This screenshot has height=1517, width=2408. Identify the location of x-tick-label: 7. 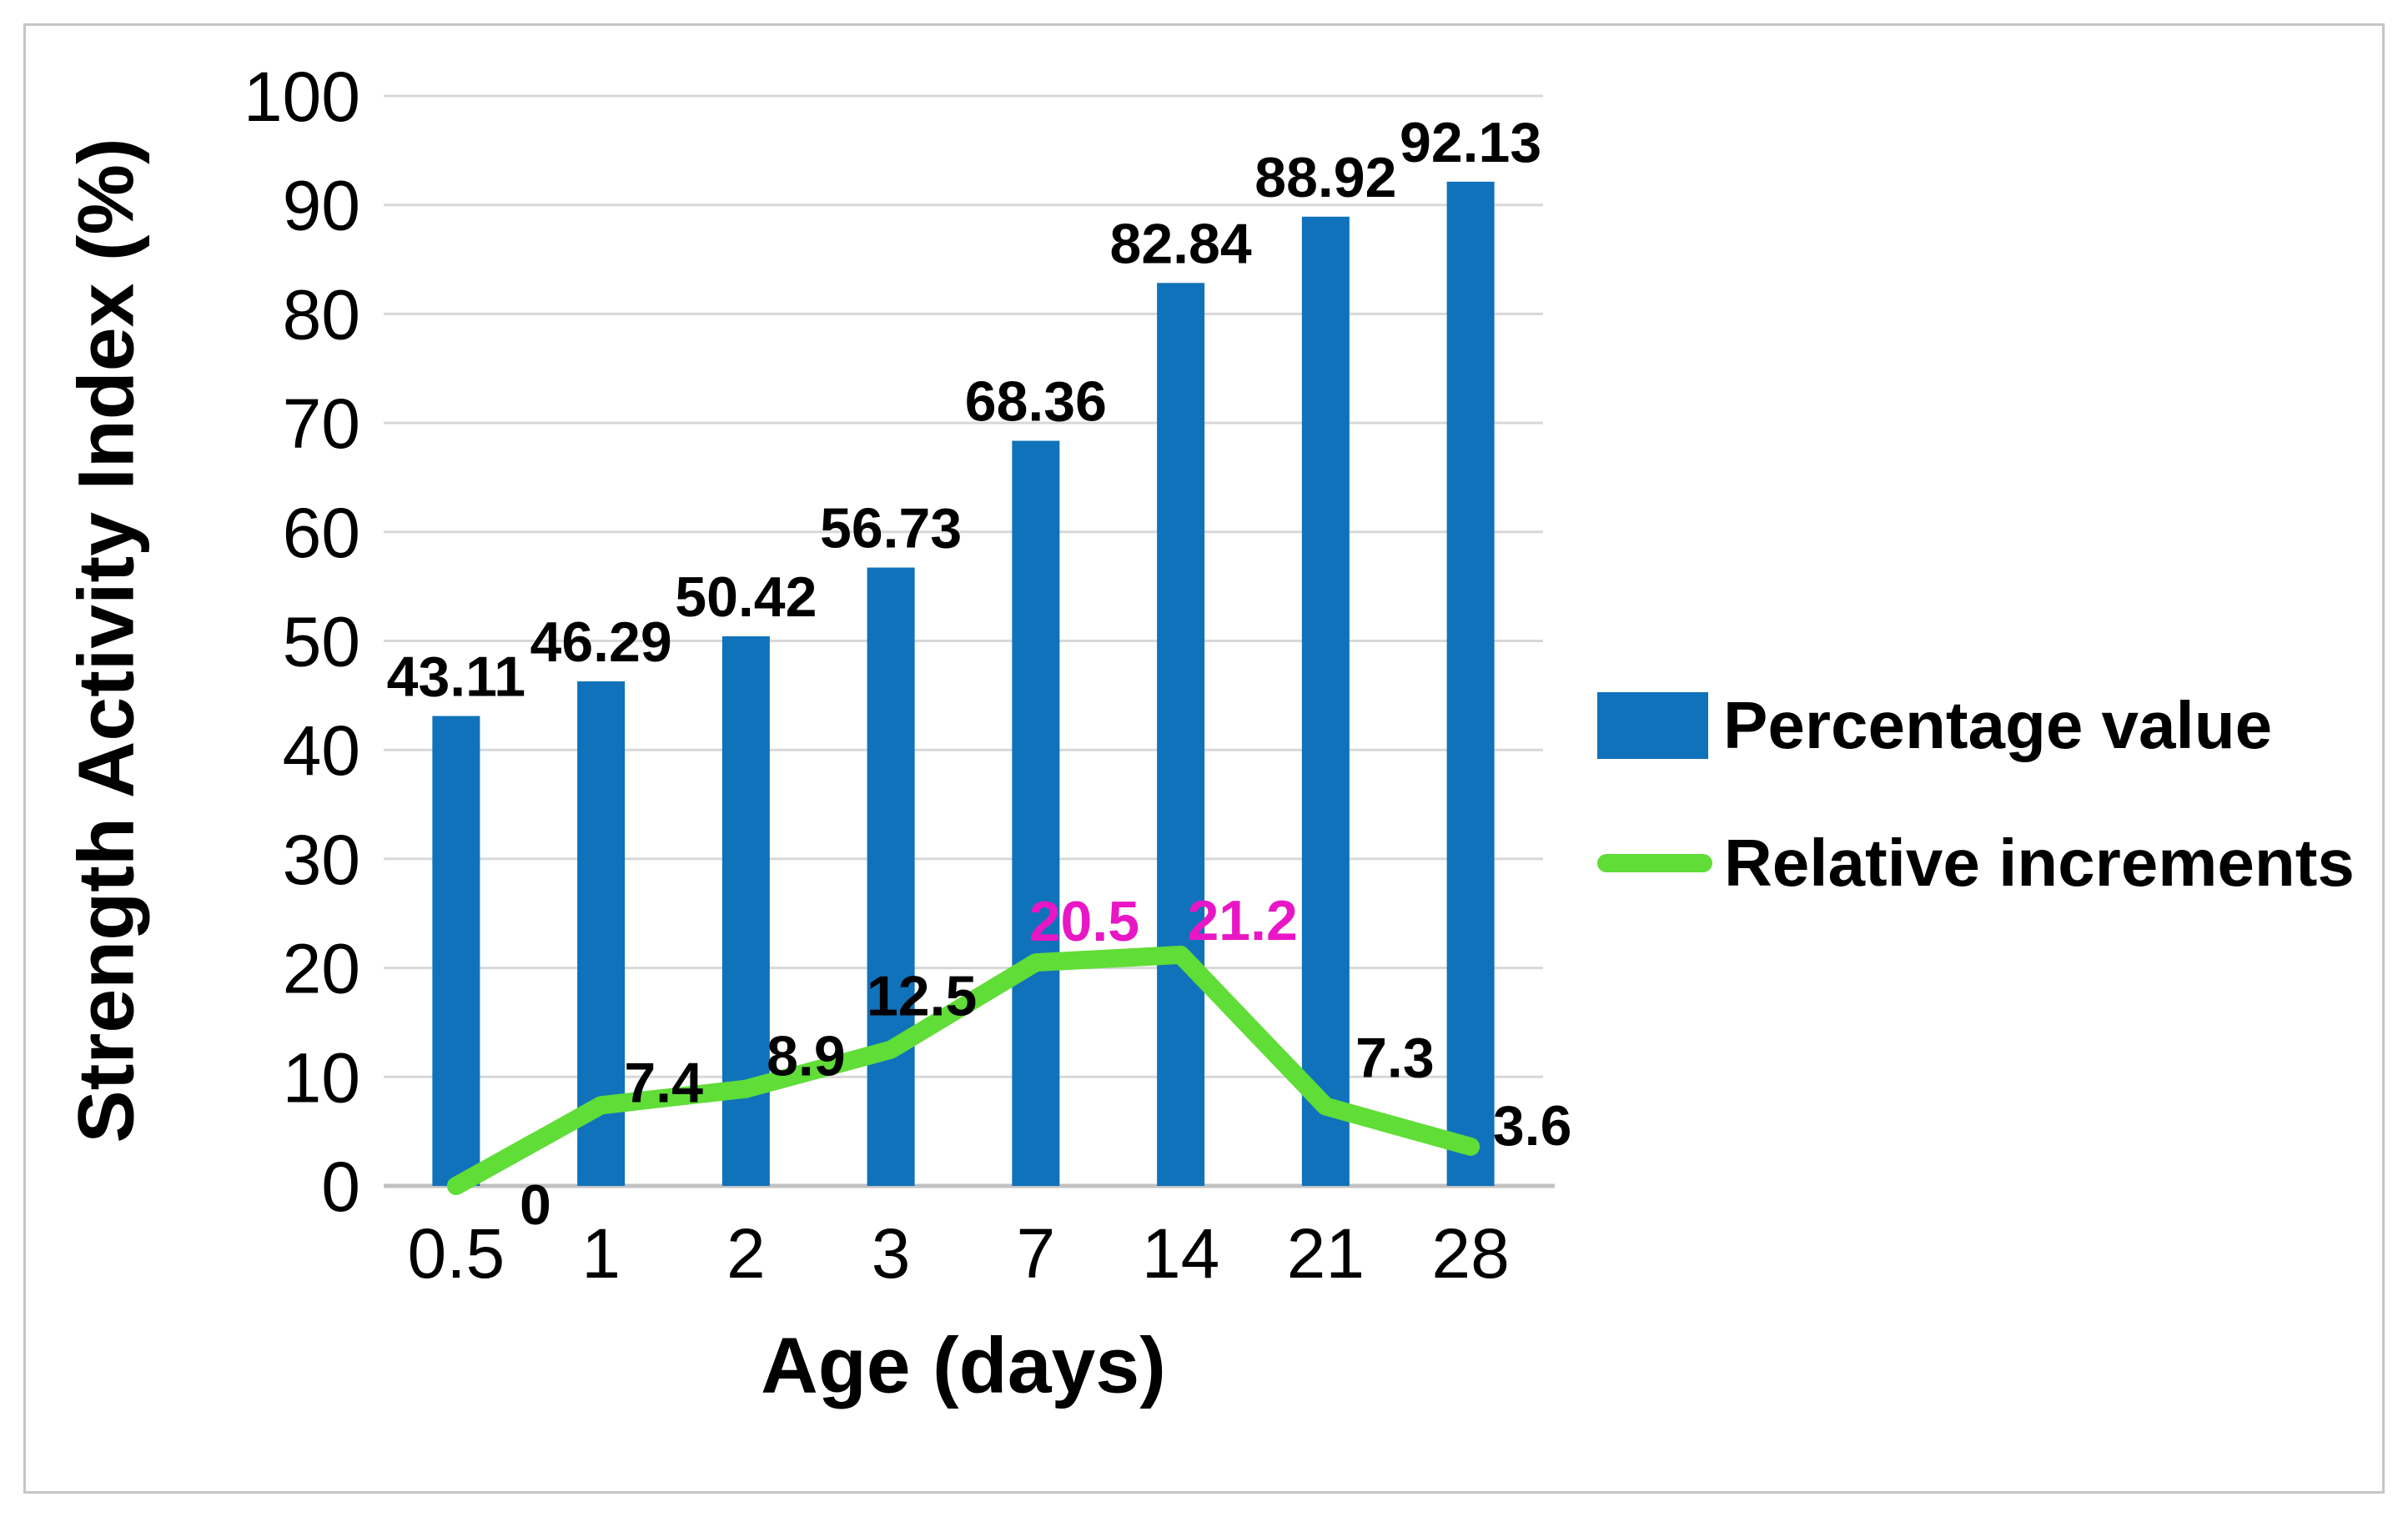
(1036, 1253).